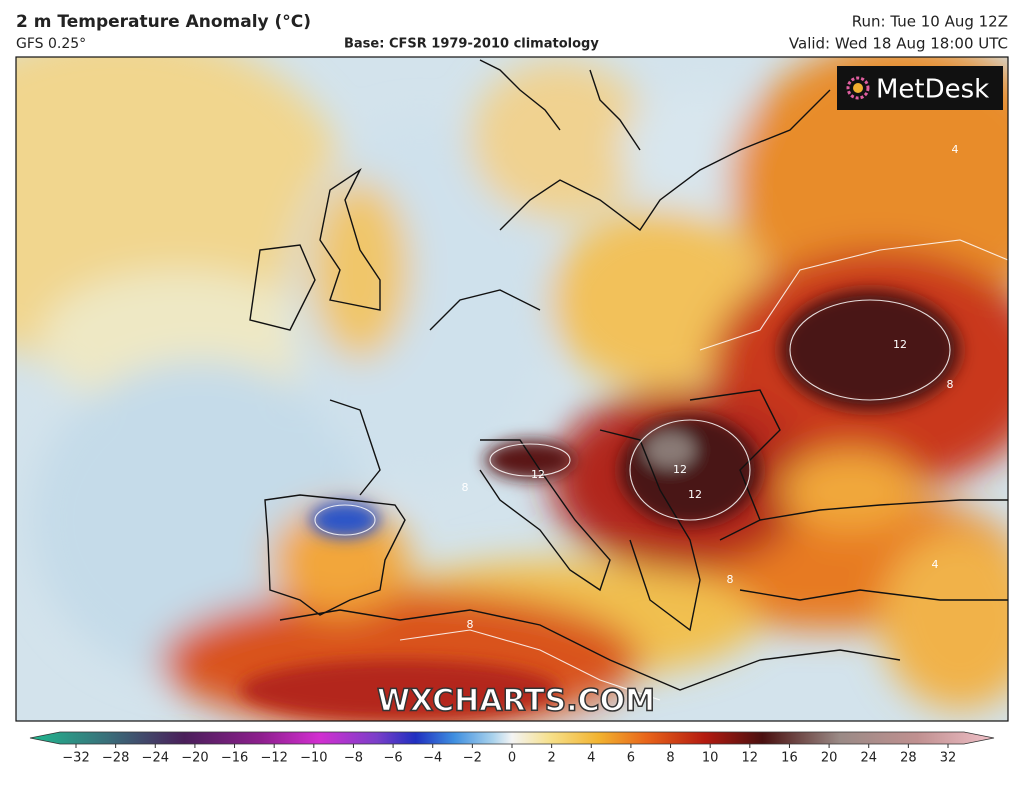  Describe the element at coordinates (631, 758) in the screenshot. I see `colorbar-tick-label: 6` at that location.